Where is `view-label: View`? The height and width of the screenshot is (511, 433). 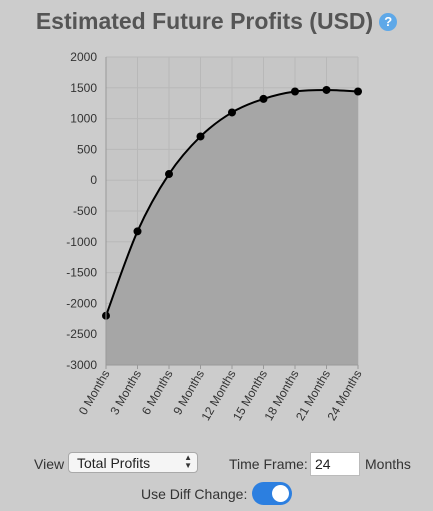
view-label: View is located at coordinates (49, 464).